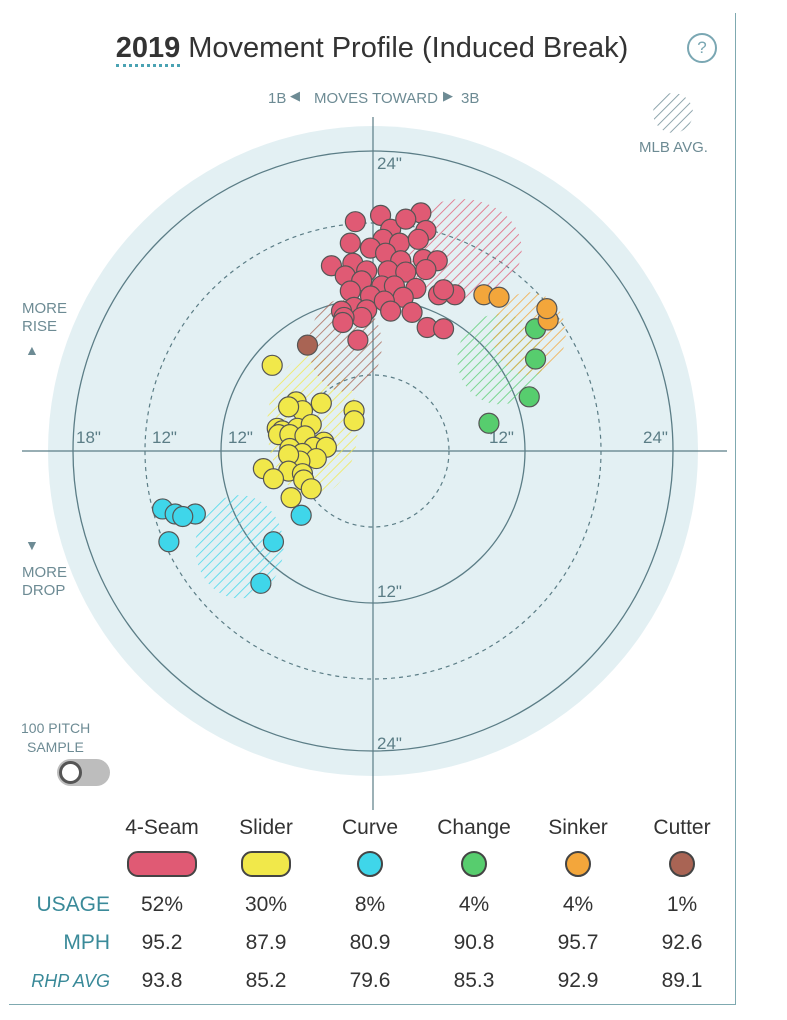 Image resolution: width=787 pixels, height=1020 pixels. I want to click on mph-value: 92.6, so click(682, 942).